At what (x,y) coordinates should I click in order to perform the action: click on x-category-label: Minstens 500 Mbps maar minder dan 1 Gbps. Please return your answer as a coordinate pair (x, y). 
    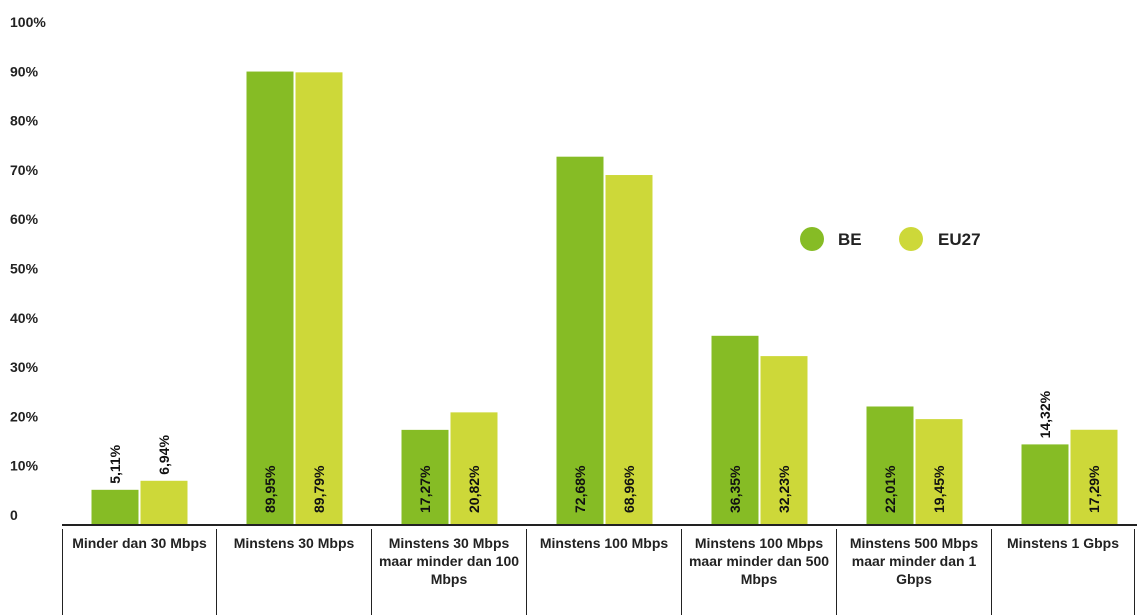
    Looking at the image, I should click on (914, 572).